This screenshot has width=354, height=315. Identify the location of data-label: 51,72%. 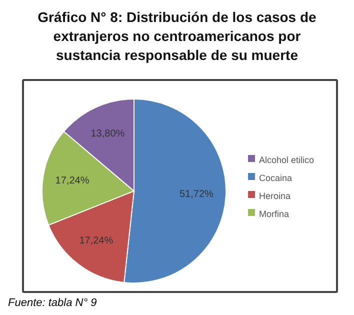
(197, 194).